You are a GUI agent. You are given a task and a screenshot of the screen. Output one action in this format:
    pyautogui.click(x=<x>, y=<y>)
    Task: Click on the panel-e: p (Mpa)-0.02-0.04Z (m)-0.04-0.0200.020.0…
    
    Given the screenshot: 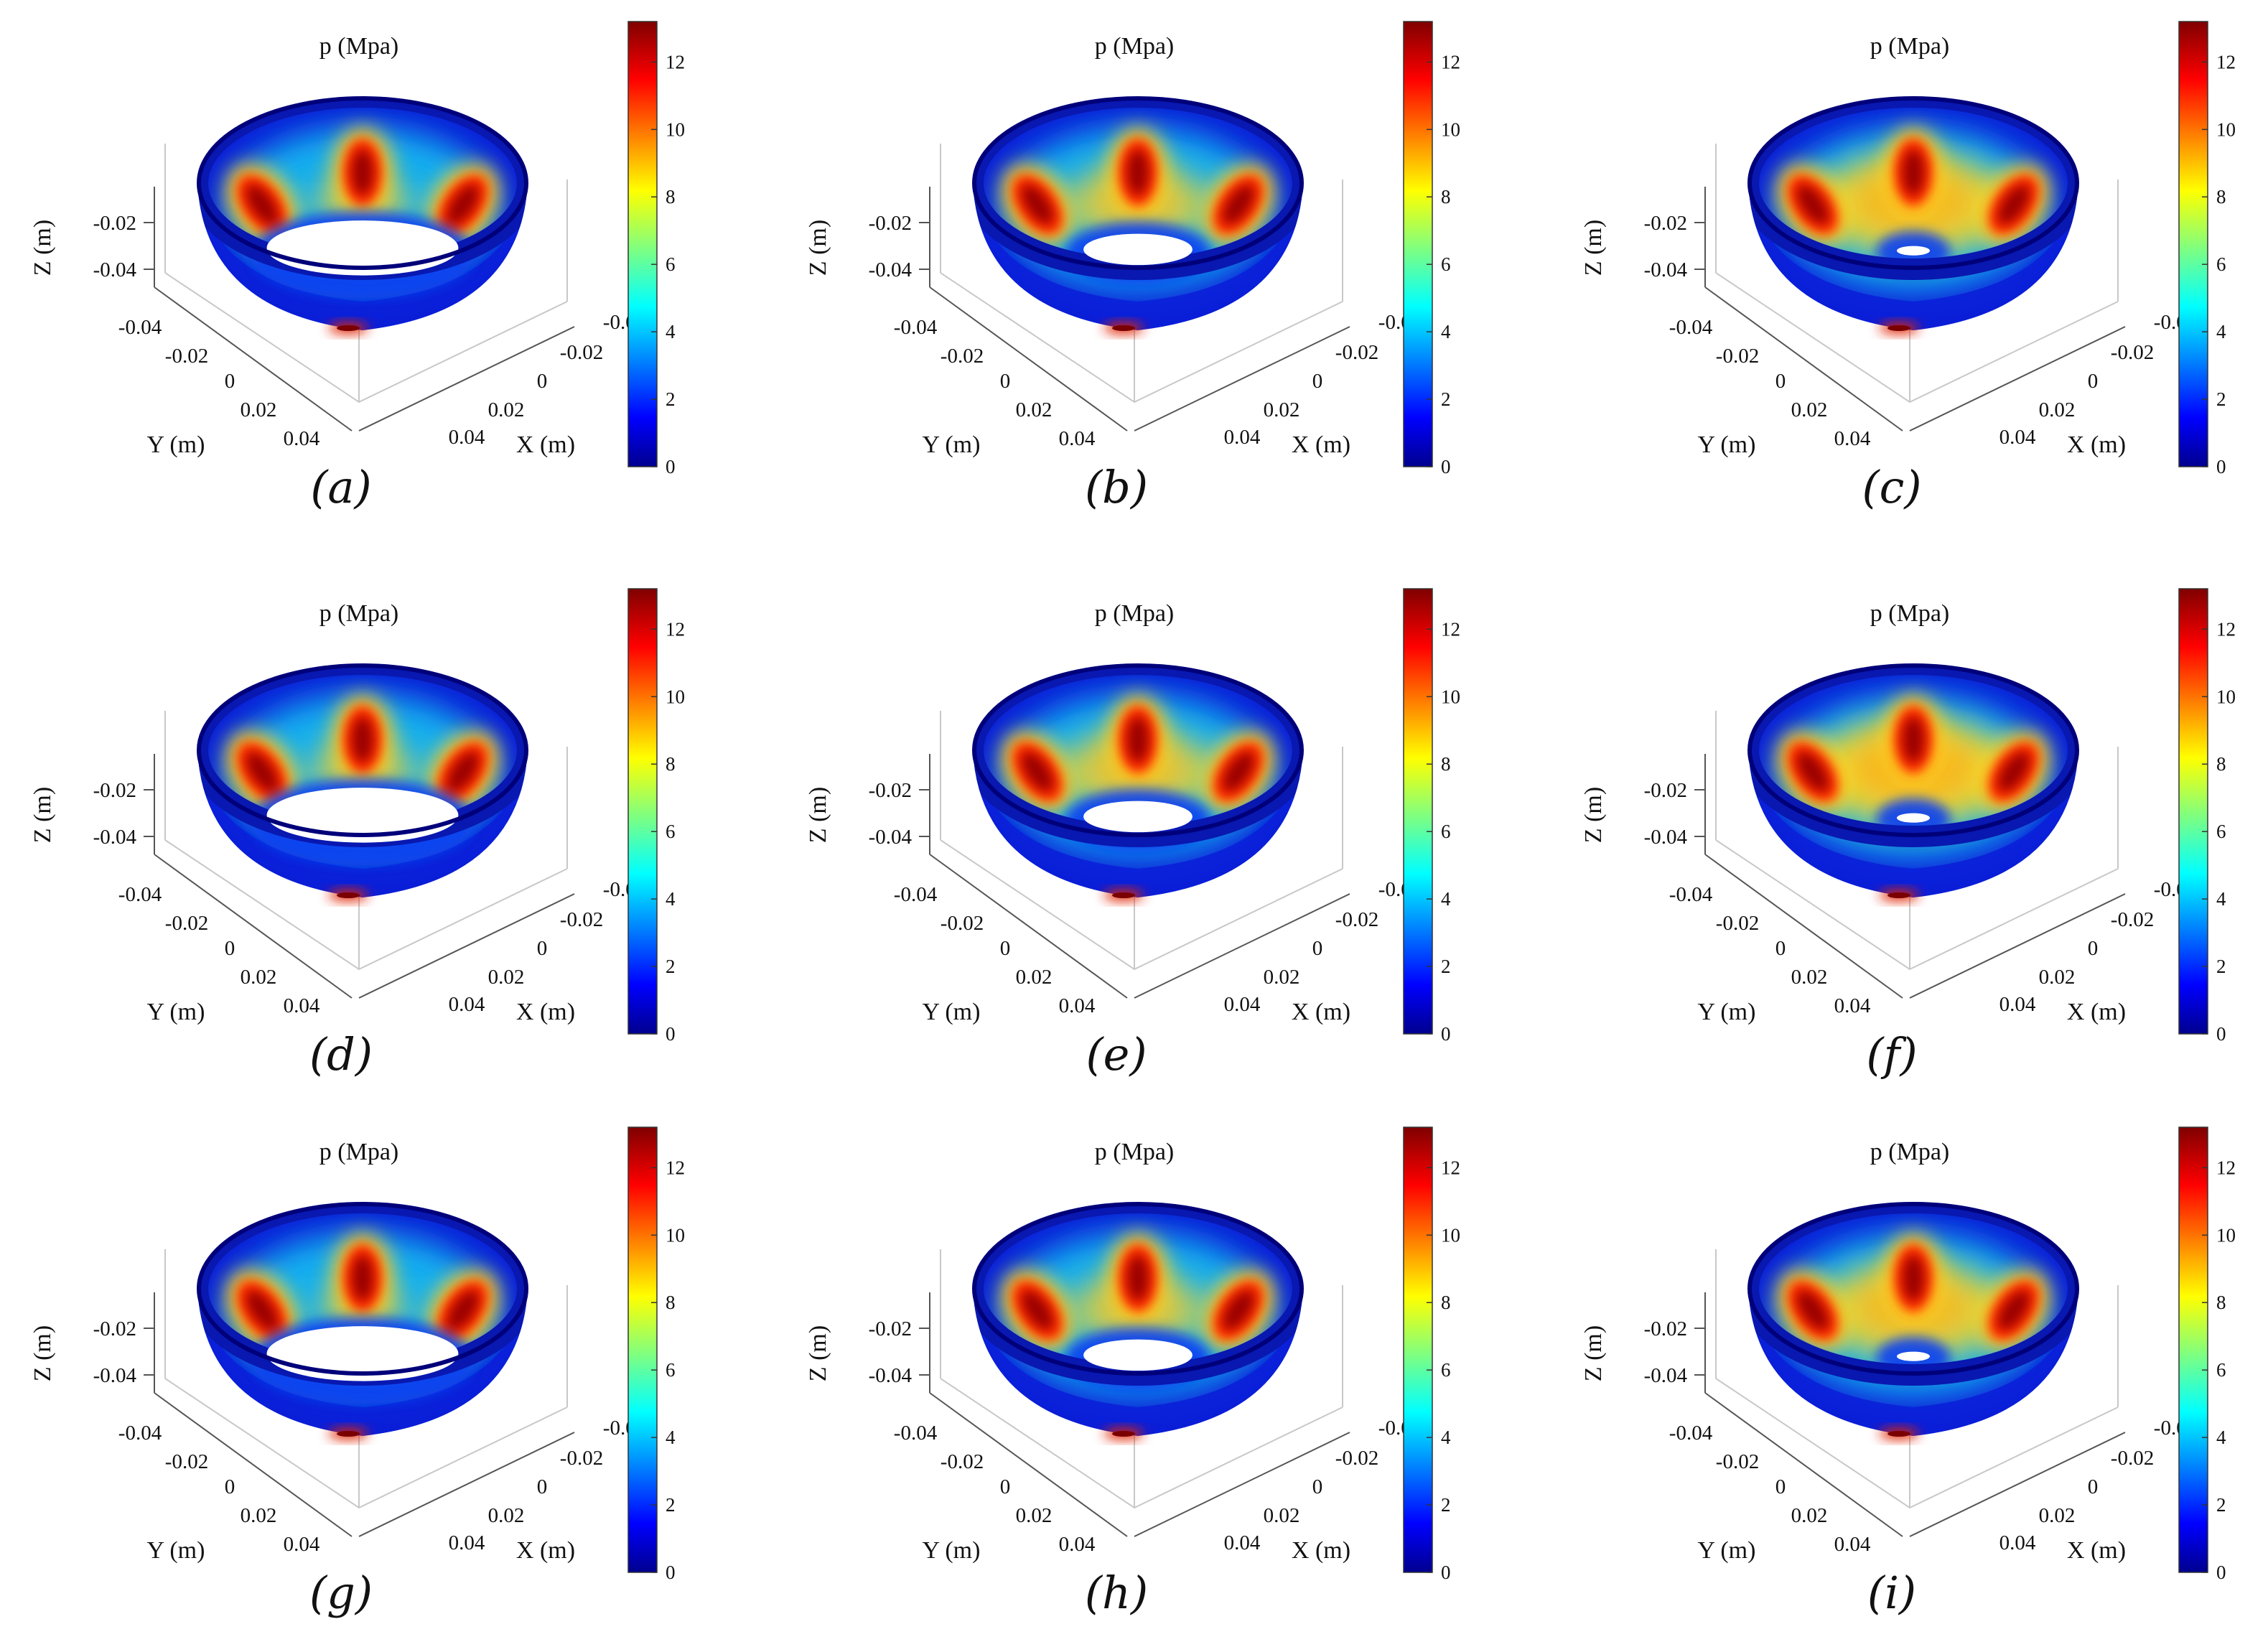 What is the action you would take?
    pyautogui.click(x=1132, y=834)
    